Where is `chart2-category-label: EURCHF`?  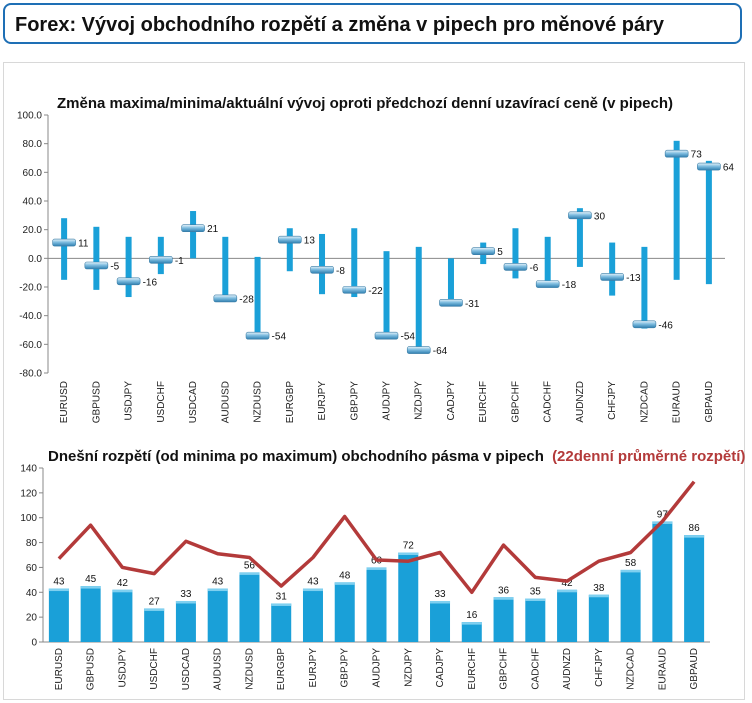 chart2-category-label: EURCHF is located at coordinates (472, 669).